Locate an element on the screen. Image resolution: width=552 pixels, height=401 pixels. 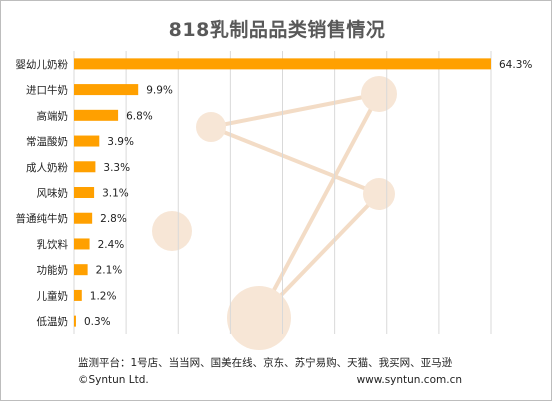
data-label: 1.2% is located at coordinates (103, 296).